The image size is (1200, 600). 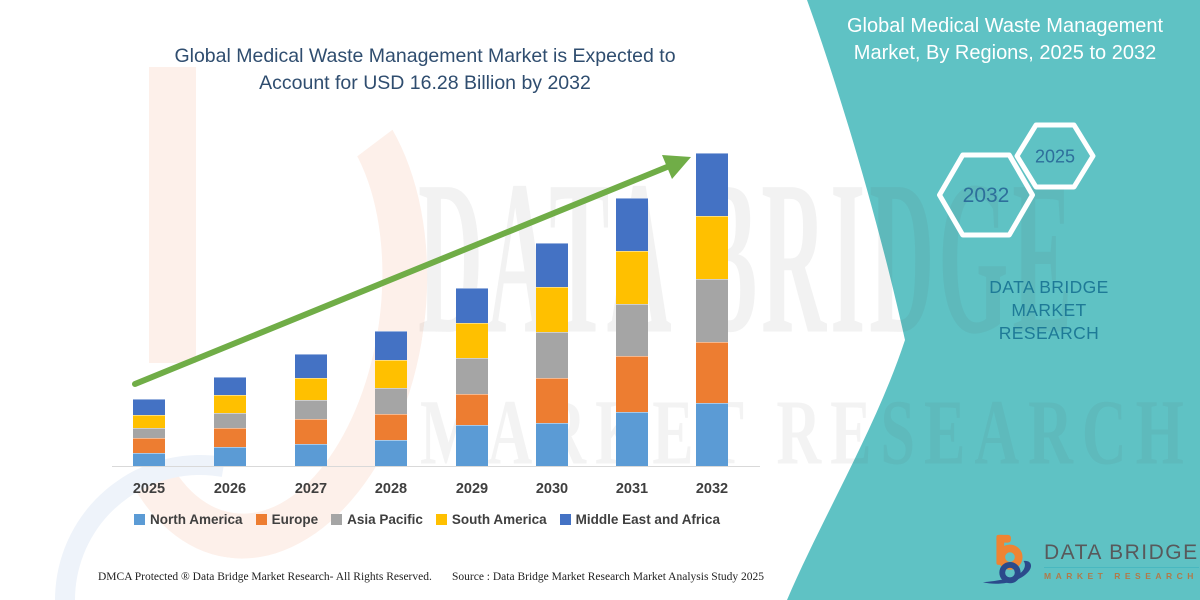 I want to click on legend-item-middle-east-and-africa: Middle East and Africa, so click(x=639, y=519).